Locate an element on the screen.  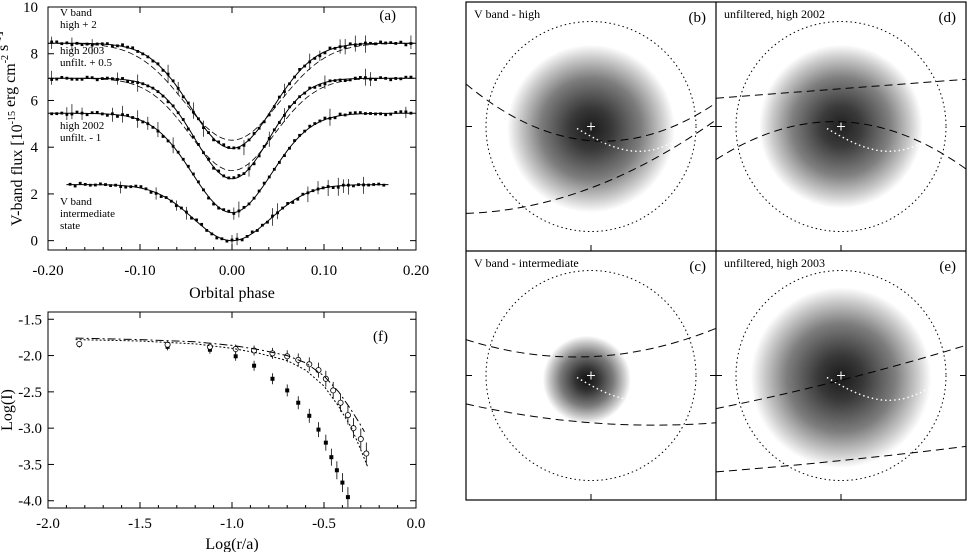
x-tick-label: -0.10 is located at coordinates (139, 271).